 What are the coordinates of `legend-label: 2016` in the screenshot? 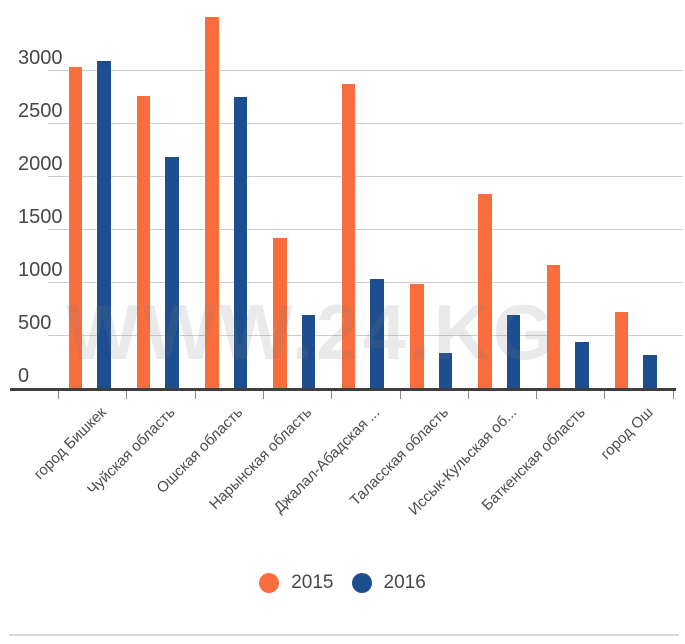 It's located at (404, 582).